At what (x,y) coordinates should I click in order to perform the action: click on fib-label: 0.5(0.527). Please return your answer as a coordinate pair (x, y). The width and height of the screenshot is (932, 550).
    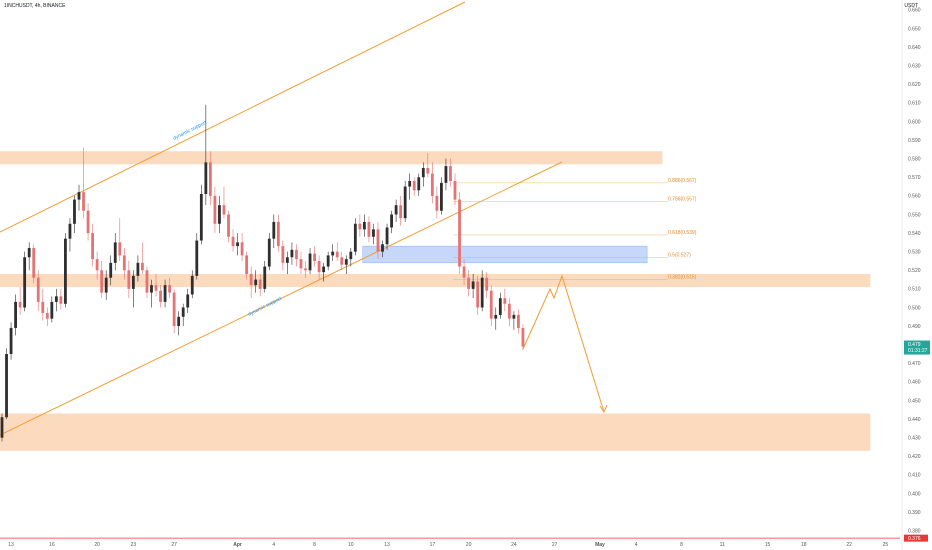
    Looking at the image, I should click on (679, 255).